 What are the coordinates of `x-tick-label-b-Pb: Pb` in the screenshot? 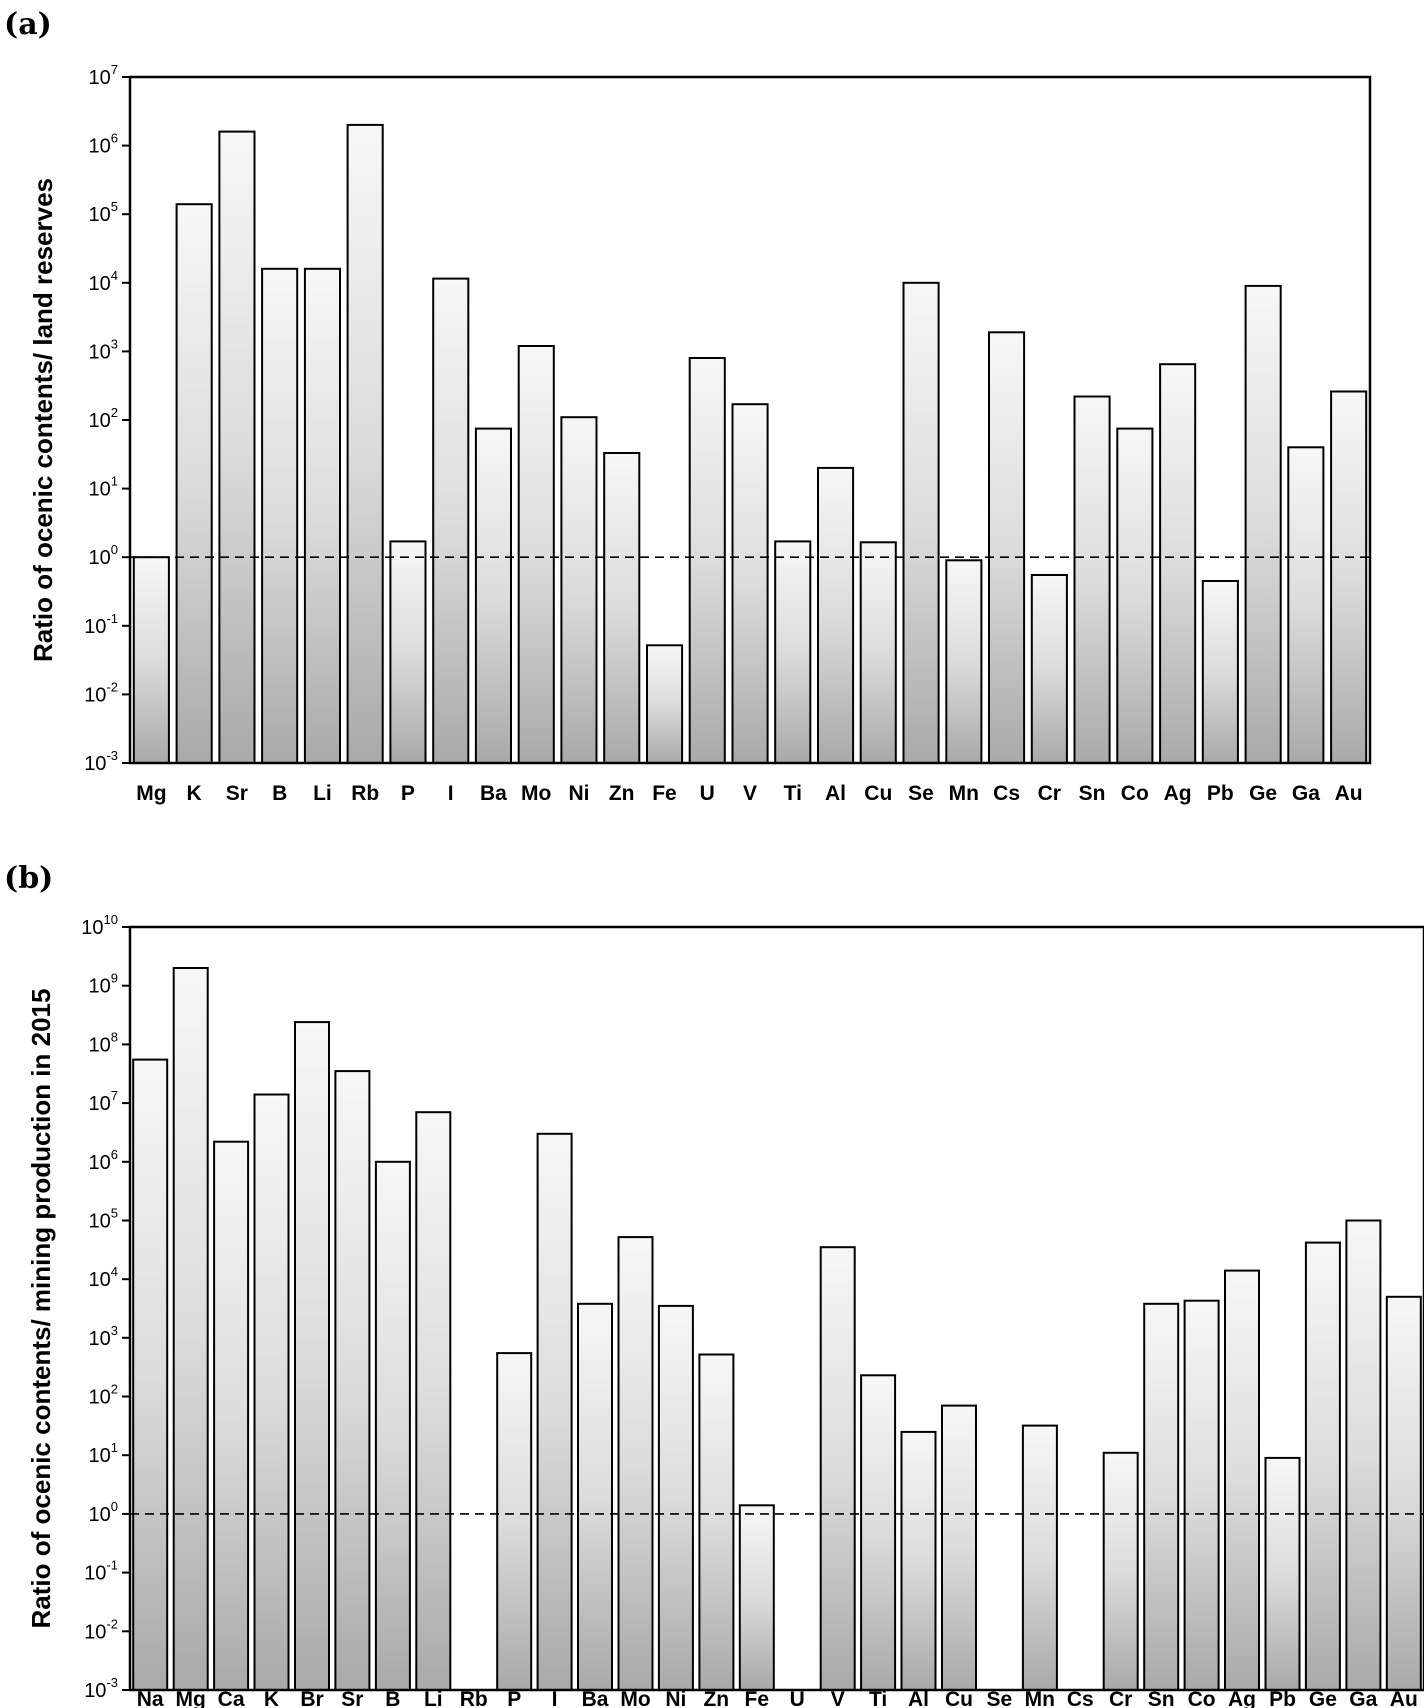 It's located at (1282, 1698).